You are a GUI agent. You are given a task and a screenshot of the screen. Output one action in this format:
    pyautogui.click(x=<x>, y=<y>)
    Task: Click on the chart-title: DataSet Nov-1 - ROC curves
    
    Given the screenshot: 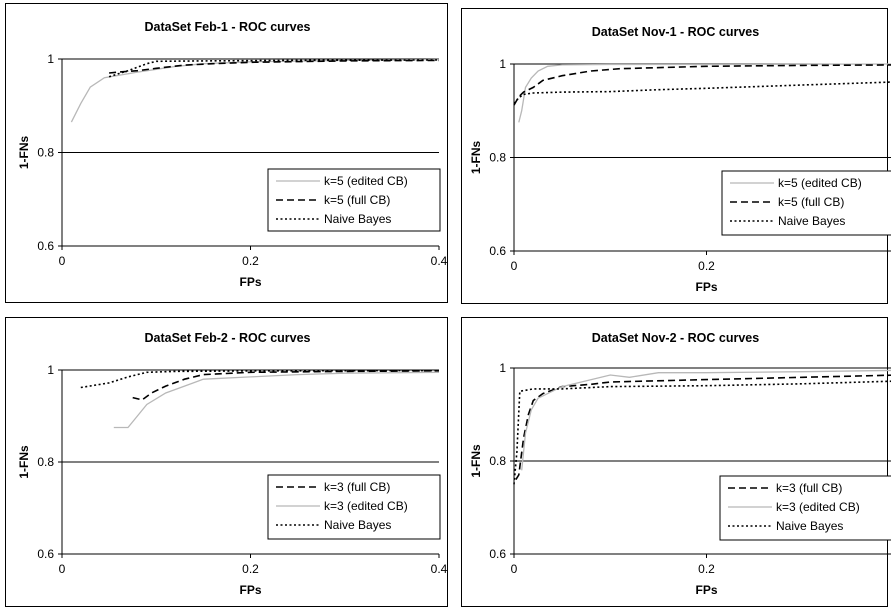 What is the action you would take?
    pyautogui.click(x=675, y=32)
    